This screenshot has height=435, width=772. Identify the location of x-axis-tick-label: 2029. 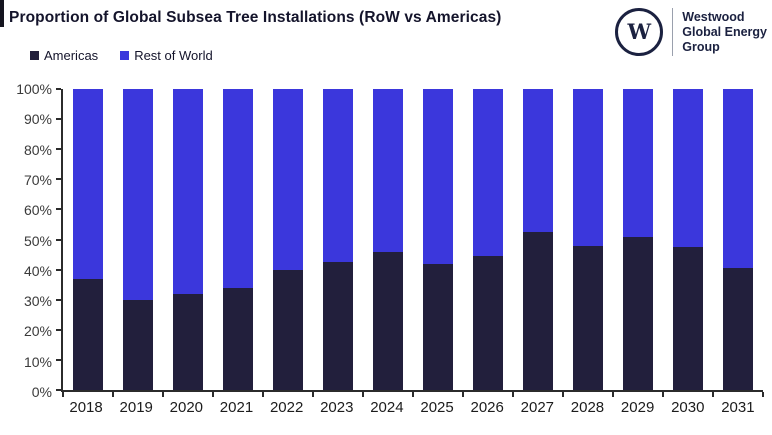
(637, 407).